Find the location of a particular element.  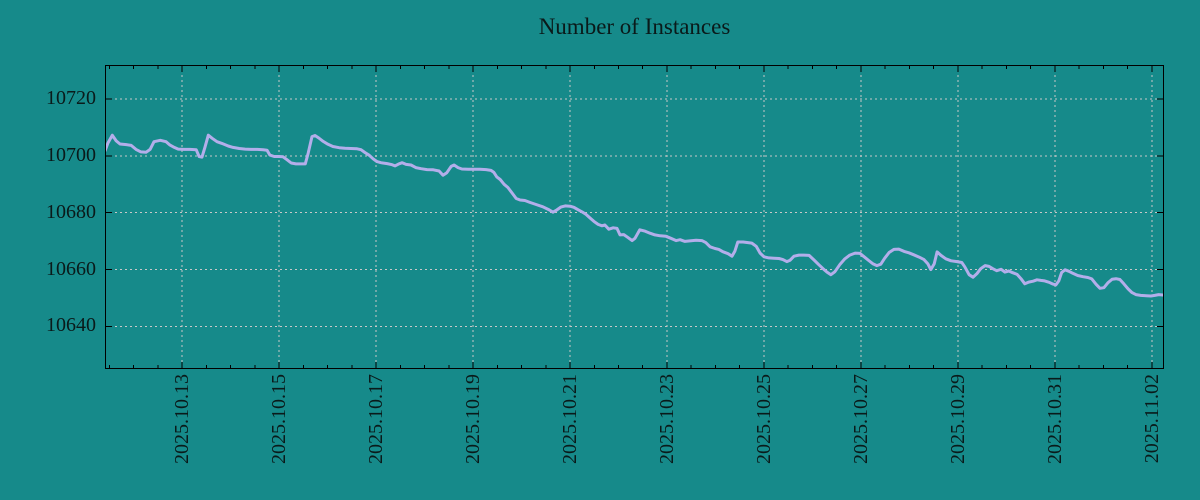

x-tick-label: 2025.10.15 is located at coordinates (279, 419).